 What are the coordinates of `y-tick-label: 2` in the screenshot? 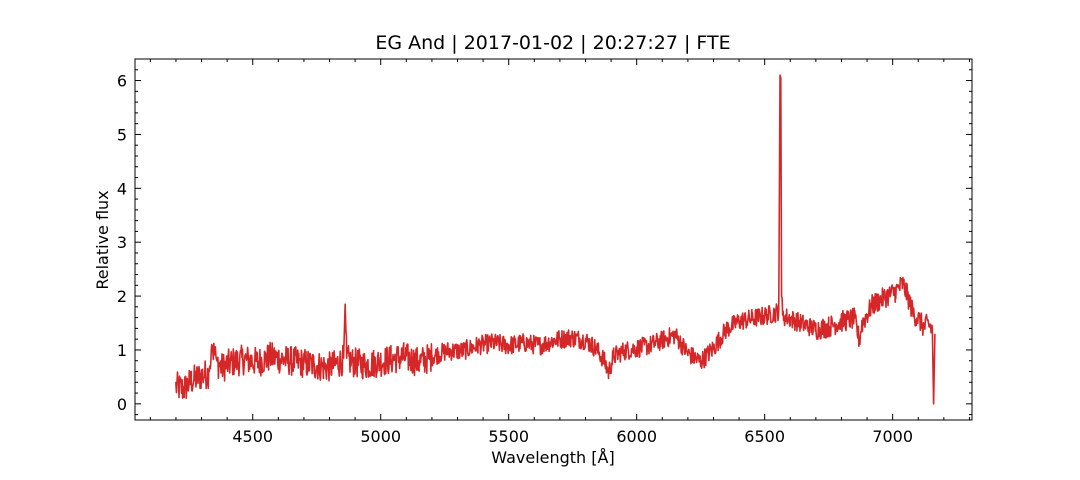 It's located at (122, 296).